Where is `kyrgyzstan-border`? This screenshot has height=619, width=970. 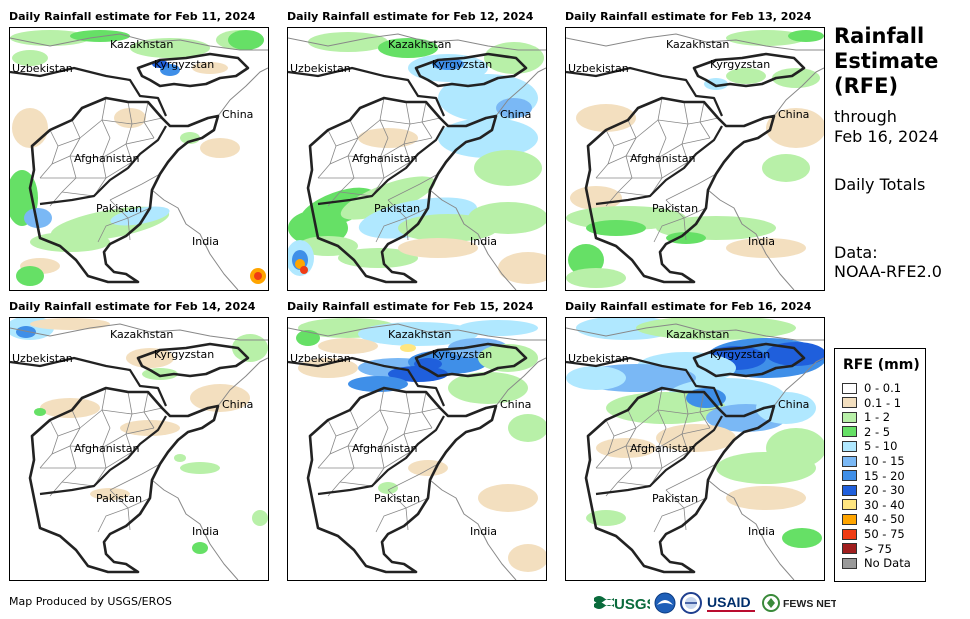 kyrgyzstan-border is located at coordinates (471, 360).